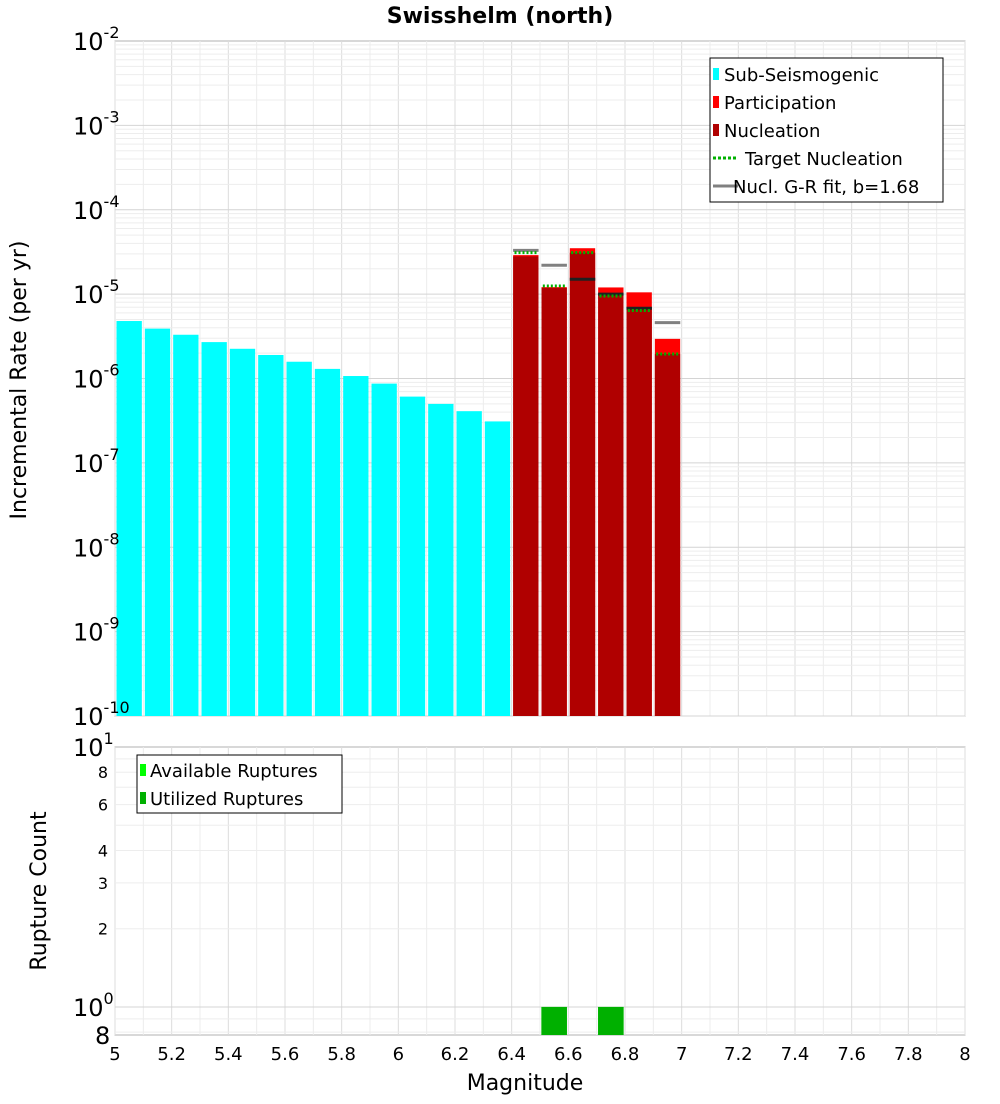 This screenshot has width=1000, height=1104. What do you see at coordinates (93, 745) in the screenshot?
I see `y-tick-label-bottom: 10¹` at bounding box center [93, 745].